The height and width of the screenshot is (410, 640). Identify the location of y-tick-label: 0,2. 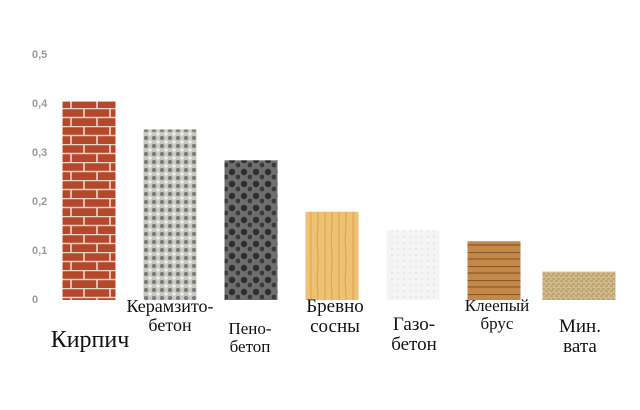
(39, 202).